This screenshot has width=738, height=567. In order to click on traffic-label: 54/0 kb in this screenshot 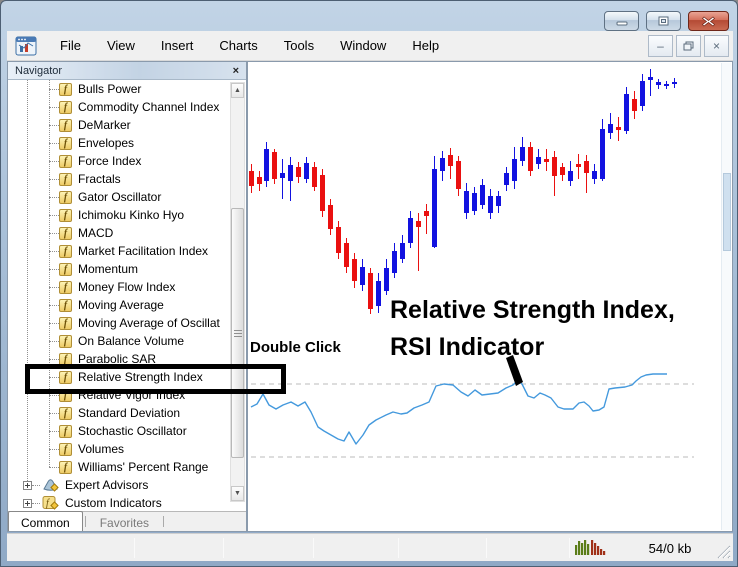, I will do `click(670, 548)`.